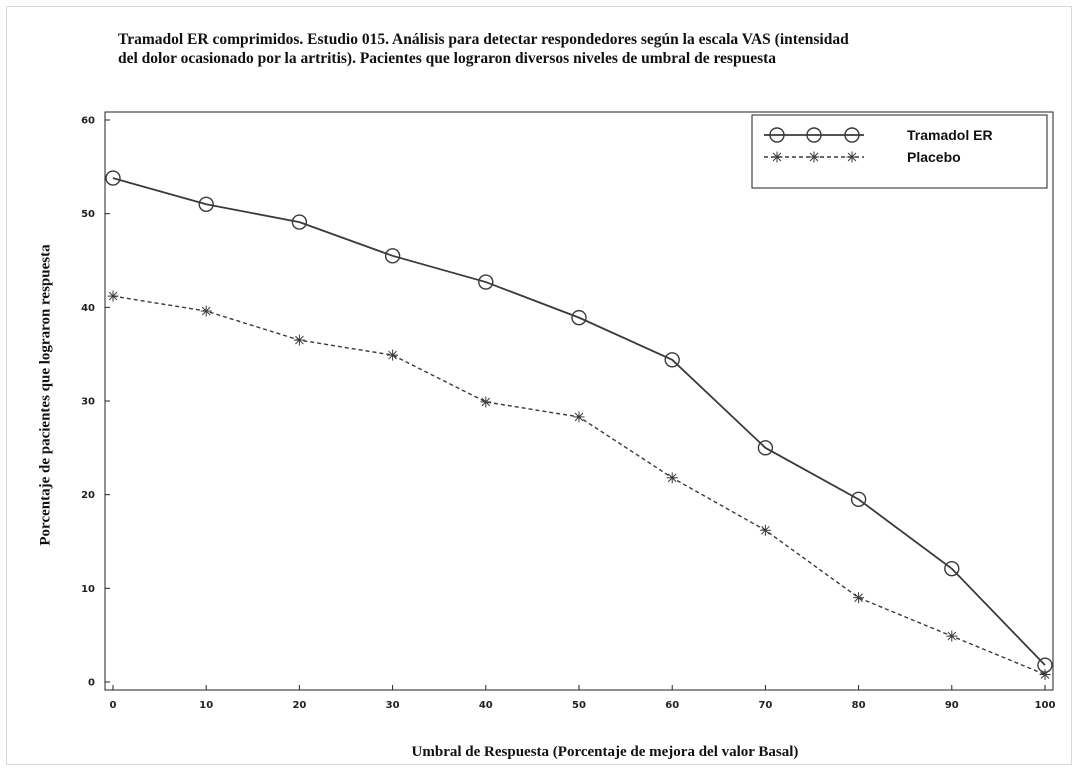  I want to click on x-tick-label: 0, so click(113, 705).